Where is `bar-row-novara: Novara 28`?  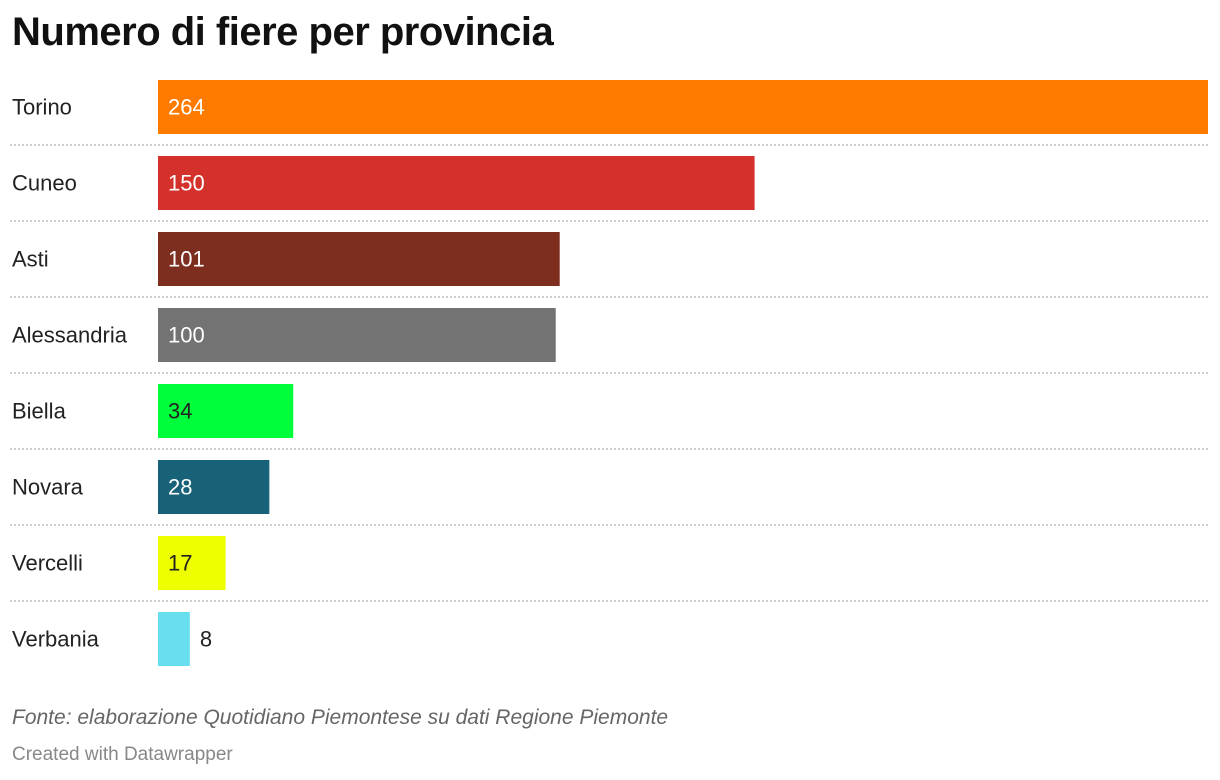
bar-row-novara: Novara 28 is located at coordinates (141, 487).